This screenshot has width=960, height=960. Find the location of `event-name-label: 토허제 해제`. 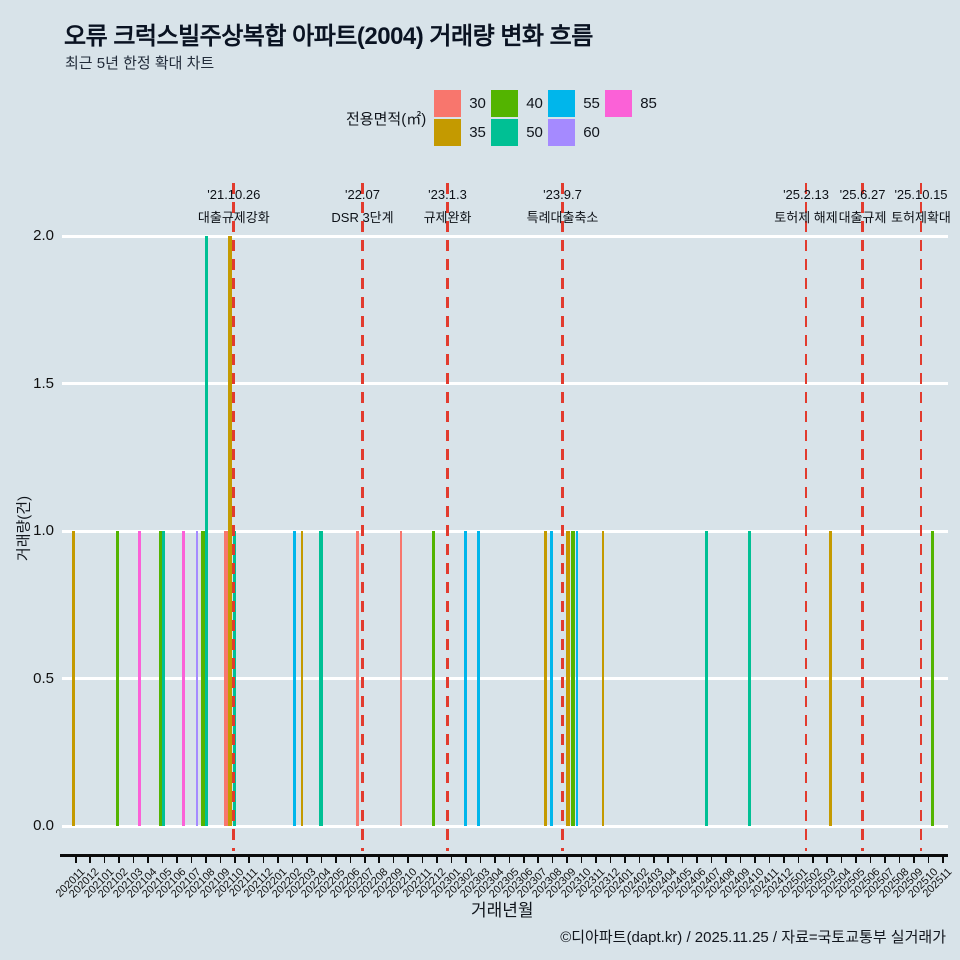

event-name-label: 토허제 해제 is located at coordinates (806, 217).